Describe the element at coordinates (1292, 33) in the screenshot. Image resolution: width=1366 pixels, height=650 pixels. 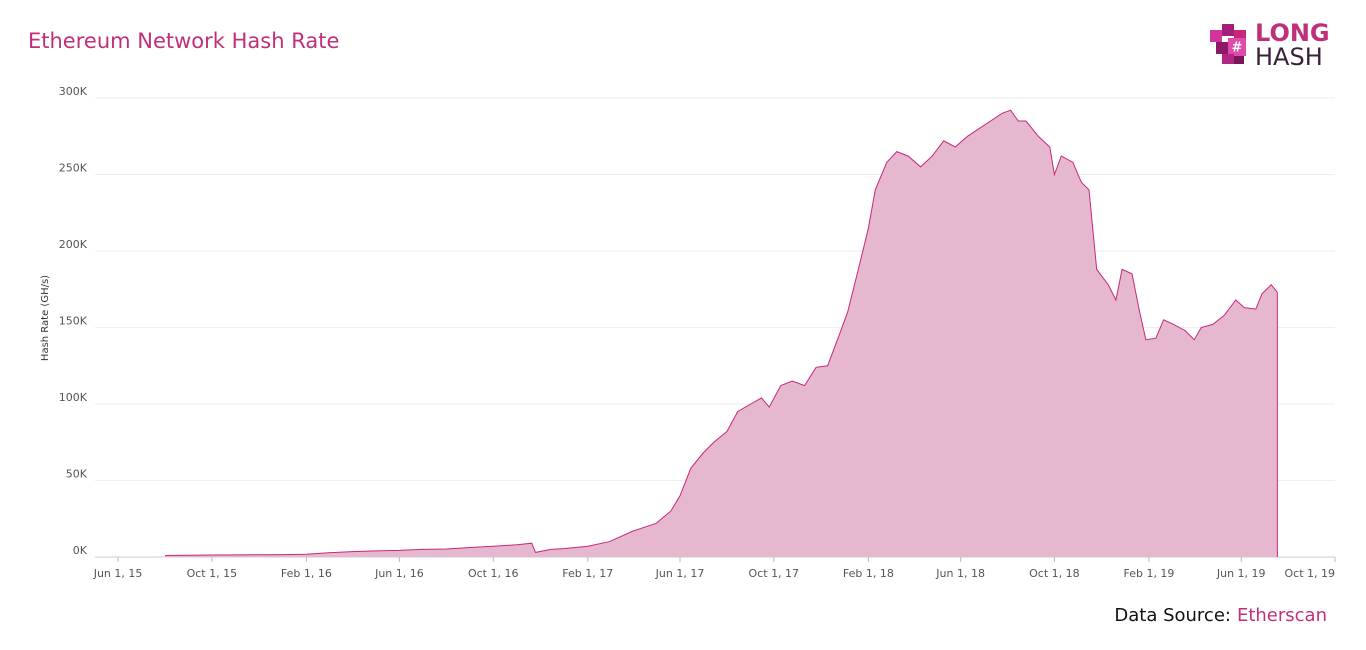
I see `logo-top: LONG` at that location.